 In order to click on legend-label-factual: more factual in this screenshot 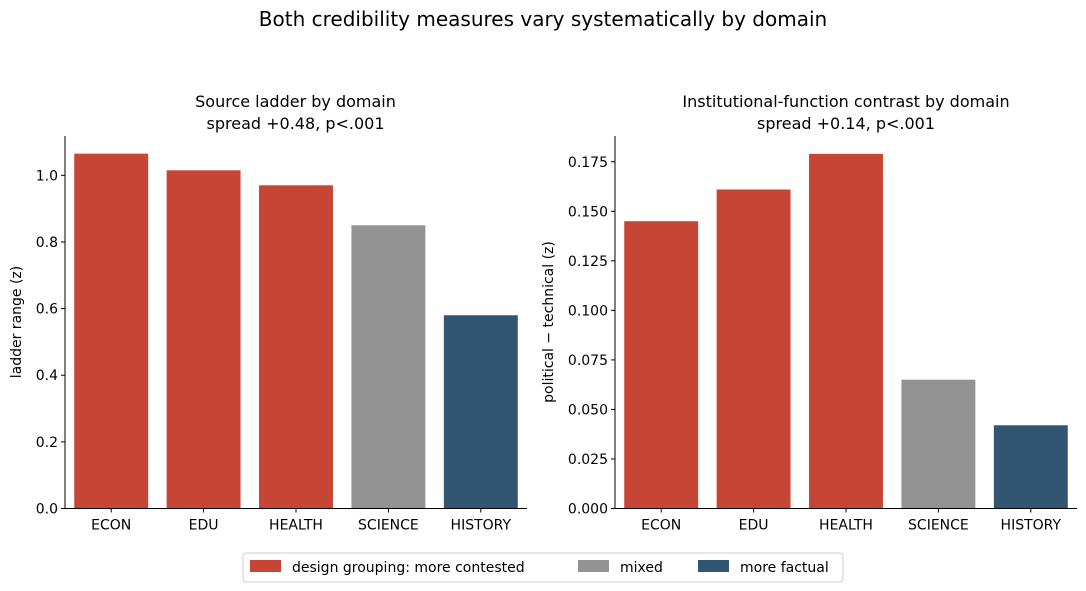, I will do `click(784, 568)`.